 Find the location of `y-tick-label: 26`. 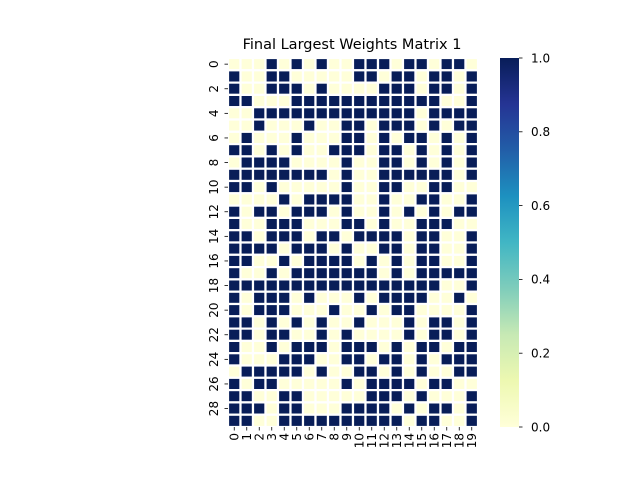

y-tick-label: 26 is located at coordinates (214, 383).